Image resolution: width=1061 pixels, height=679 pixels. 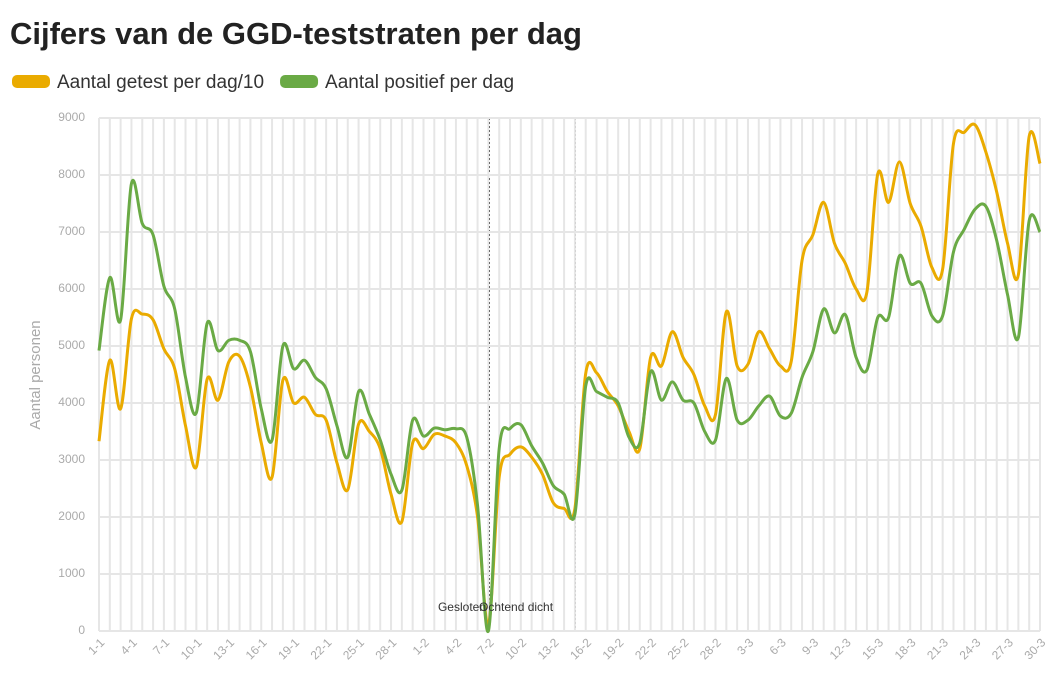 I want to click on x-tick-label: 19-1, so click(x=288, y=648).